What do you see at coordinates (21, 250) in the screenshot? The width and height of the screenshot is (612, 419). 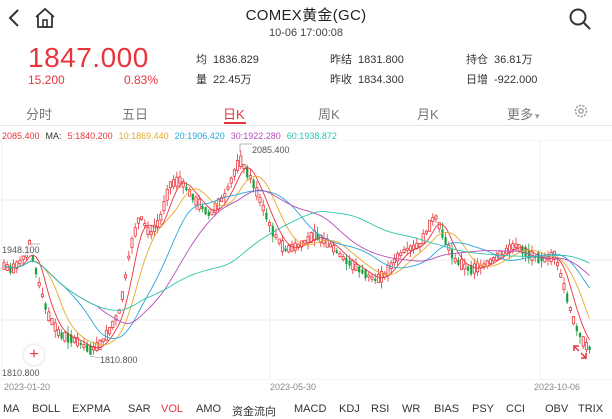 I see `left-price-mark: 1948.100` at bounding box center [21, 250].